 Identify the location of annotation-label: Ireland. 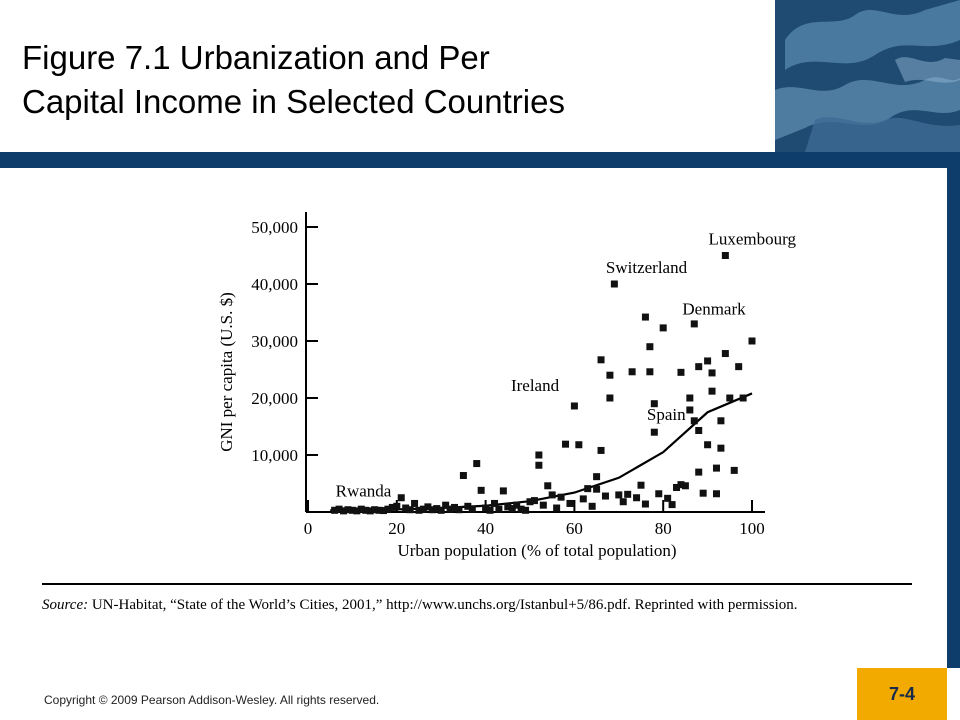
(535, 385).